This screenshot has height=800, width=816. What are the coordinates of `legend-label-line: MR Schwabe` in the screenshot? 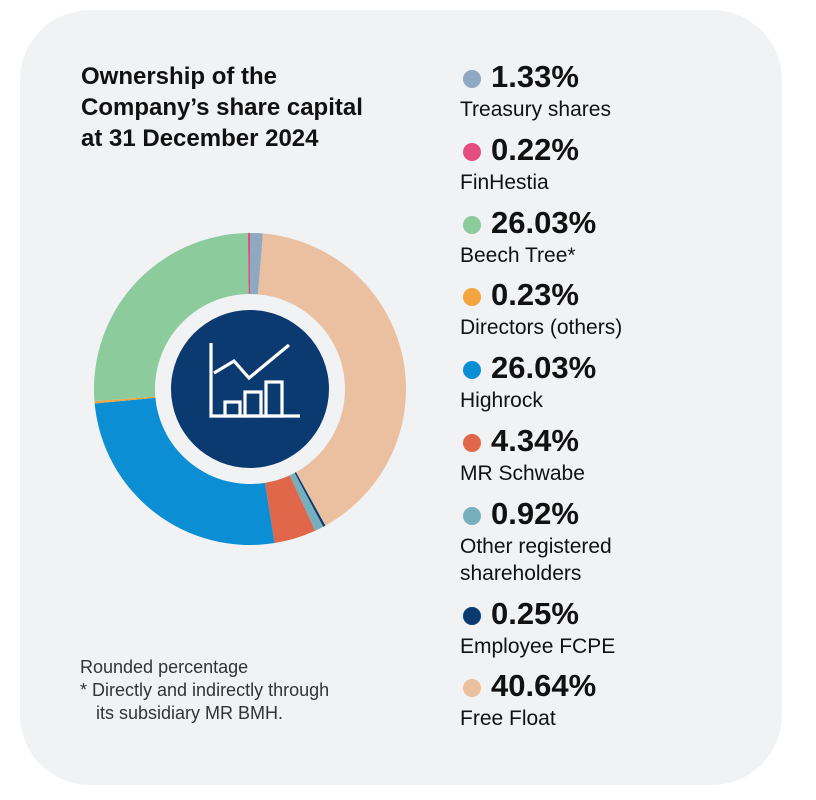 It's located at (522, 473).